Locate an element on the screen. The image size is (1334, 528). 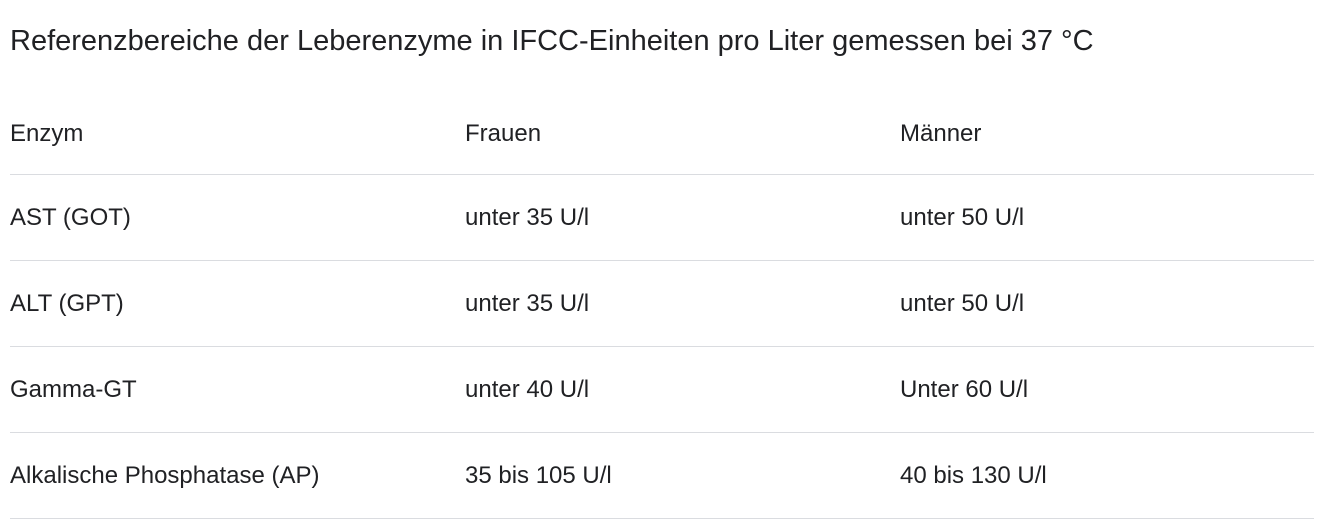
cell-women-range: unter 40 U/l is located at coordinates (682, 389).